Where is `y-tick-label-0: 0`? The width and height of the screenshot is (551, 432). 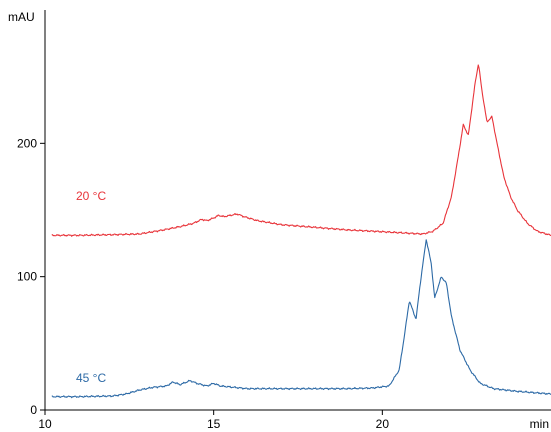
y-tick-label-0: 0 is located at coordinates (33, 410).